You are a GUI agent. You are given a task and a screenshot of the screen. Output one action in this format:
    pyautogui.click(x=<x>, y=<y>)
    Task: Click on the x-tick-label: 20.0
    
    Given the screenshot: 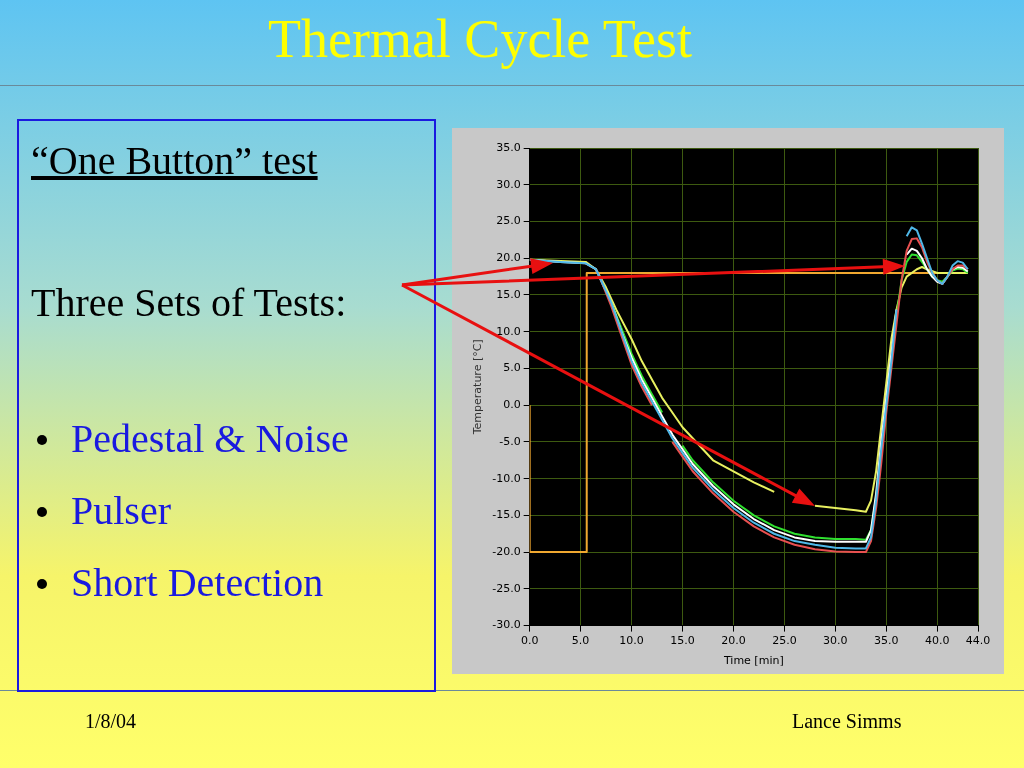 What is the action you would take?
    pyautogui.click(x=733, y=641)
    